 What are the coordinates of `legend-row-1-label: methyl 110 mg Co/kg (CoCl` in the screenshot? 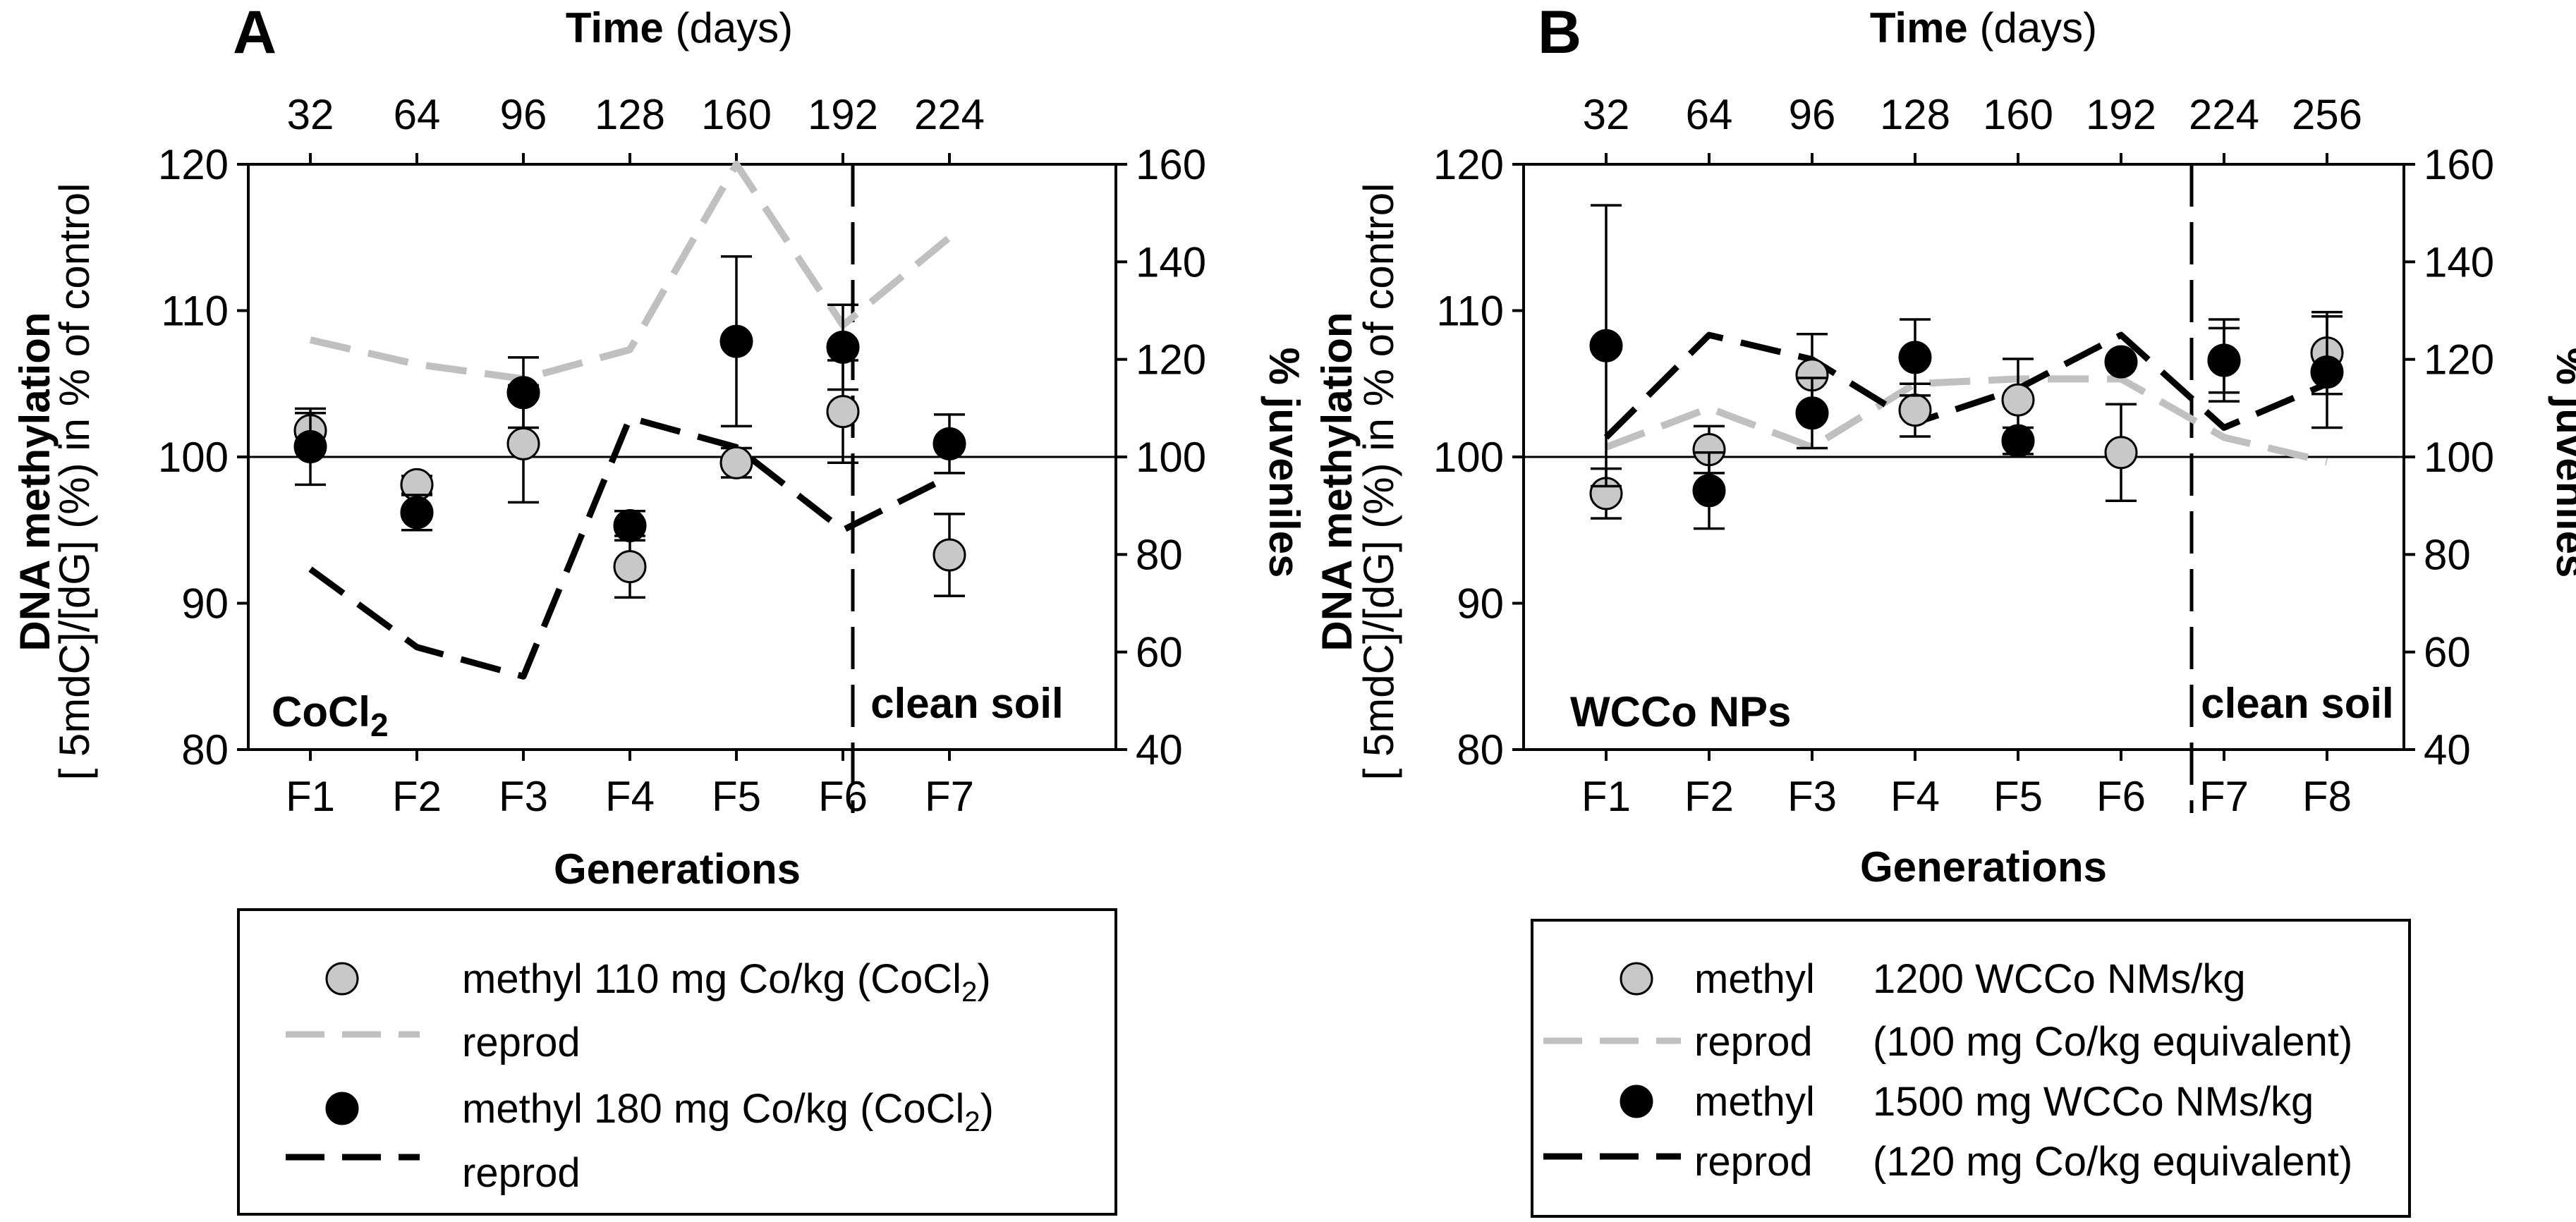 It's located at (711, 979).